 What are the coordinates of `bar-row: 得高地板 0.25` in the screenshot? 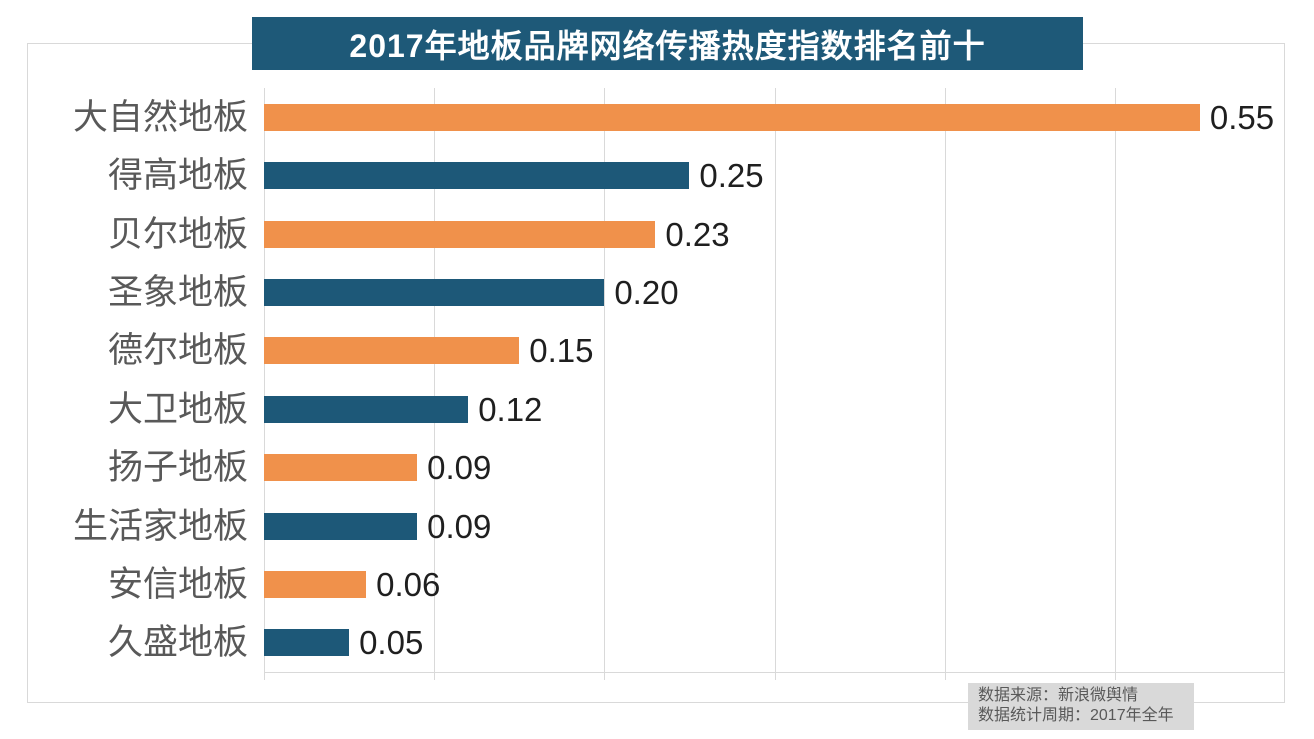 It's located at (656, 175).